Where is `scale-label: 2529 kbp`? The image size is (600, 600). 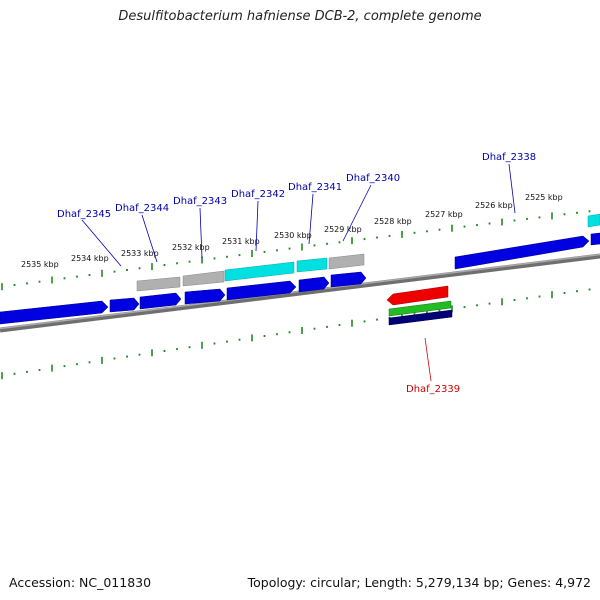 scale-label: 2529 kbp is located at coordinates (343, 229).